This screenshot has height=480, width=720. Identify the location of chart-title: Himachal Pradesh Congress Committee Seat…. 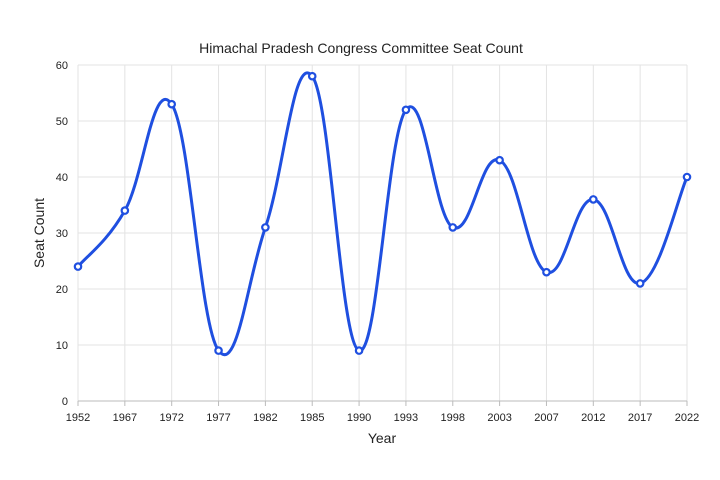
(361, 48).